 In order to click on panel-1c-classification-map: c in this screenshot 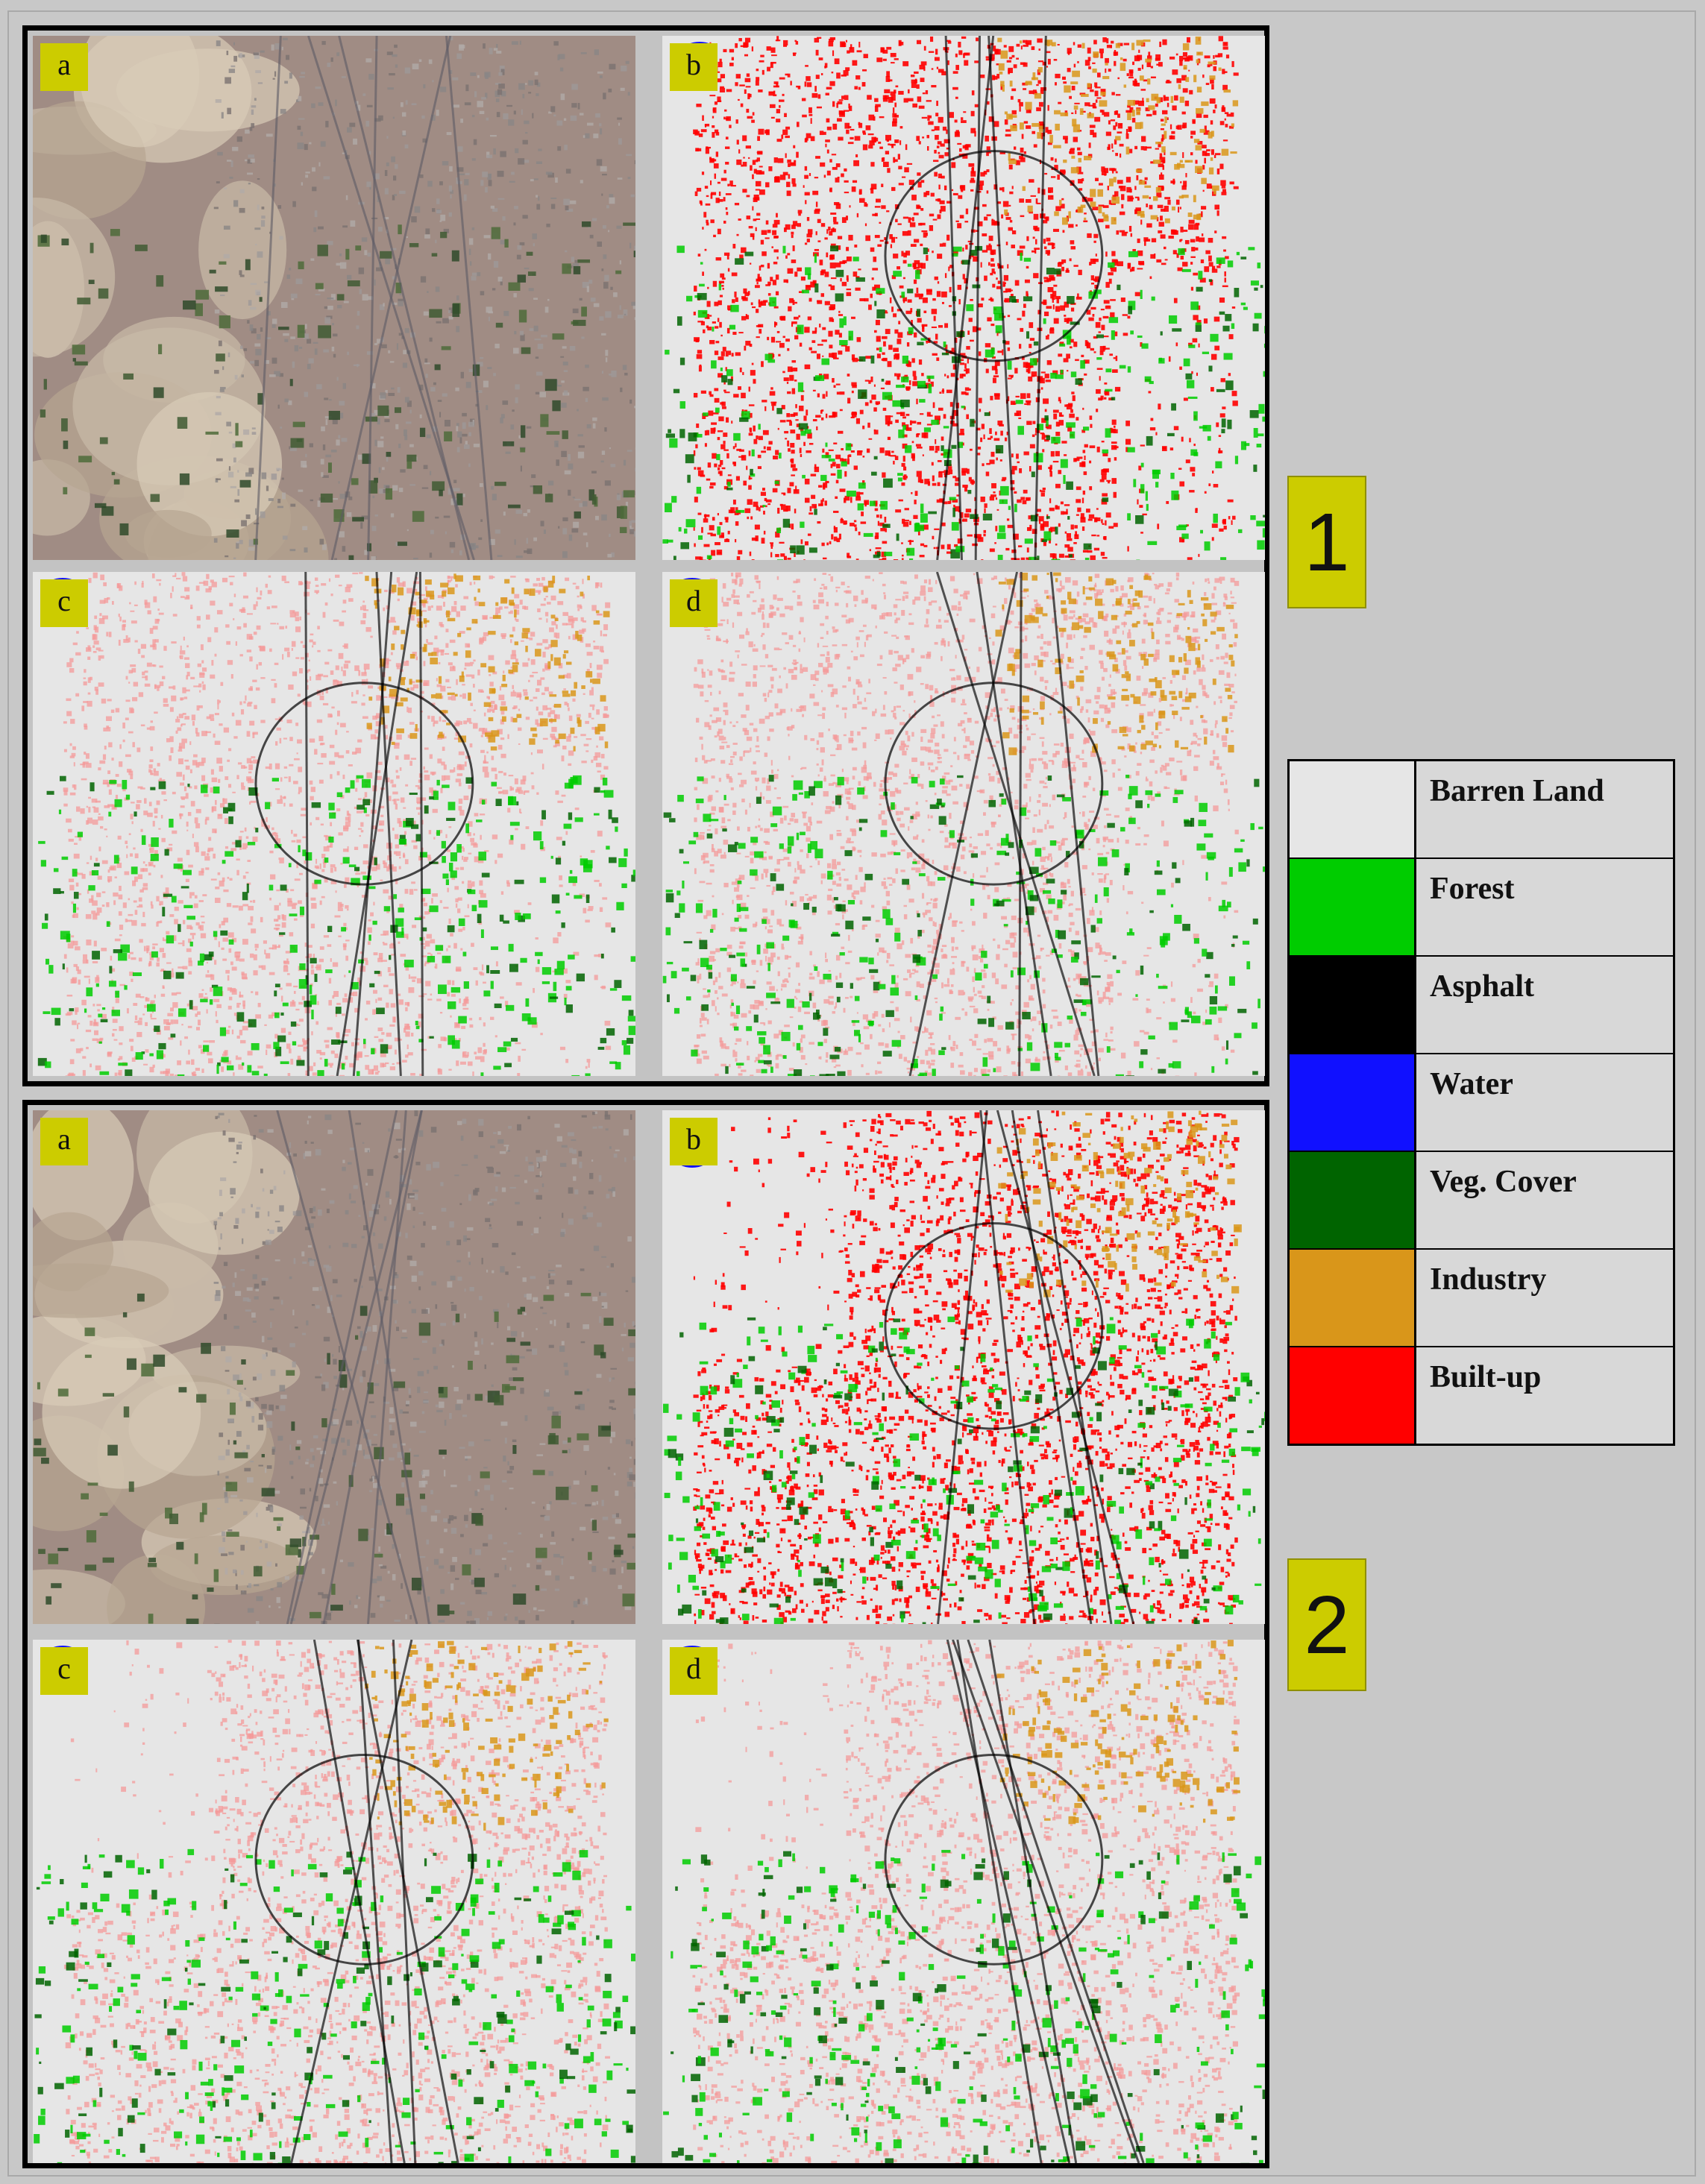, I will do `click(334, 824)`.